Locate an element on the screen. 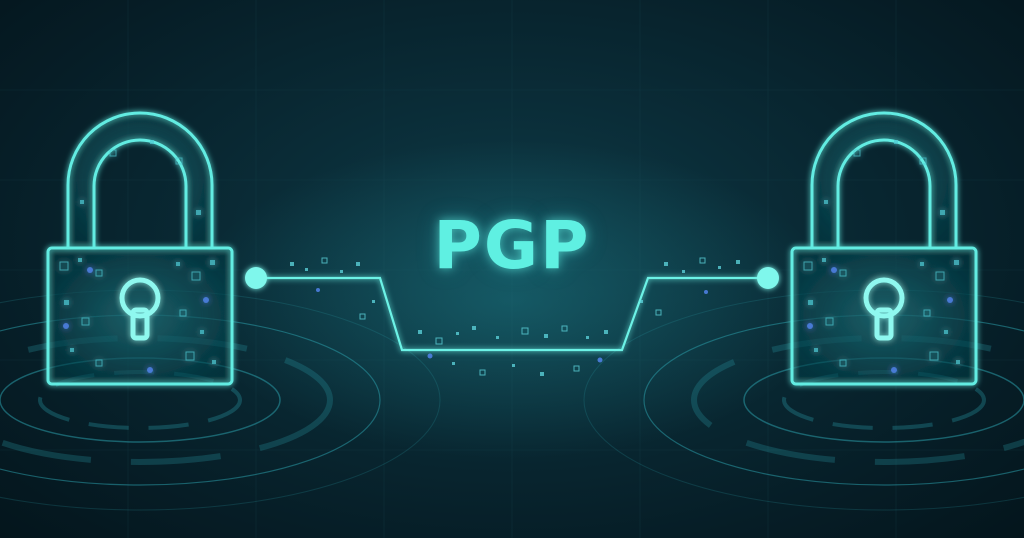  circuit-line is located at coordinates (512, 309).